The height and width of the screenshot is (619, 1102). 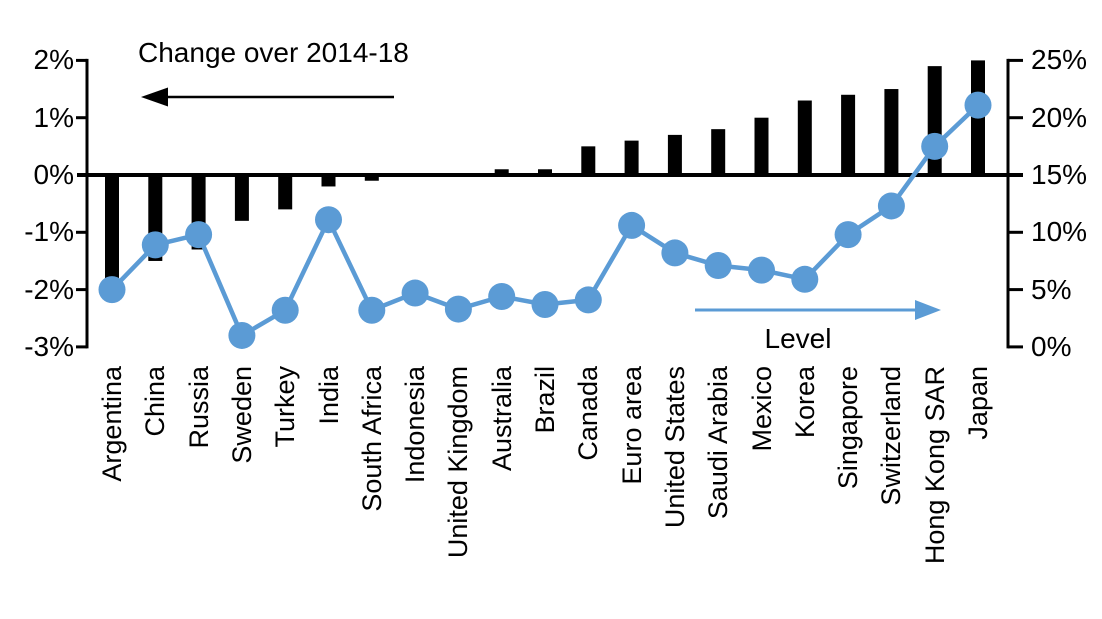 I want to click on point-canada, so click(x=588, y=300).